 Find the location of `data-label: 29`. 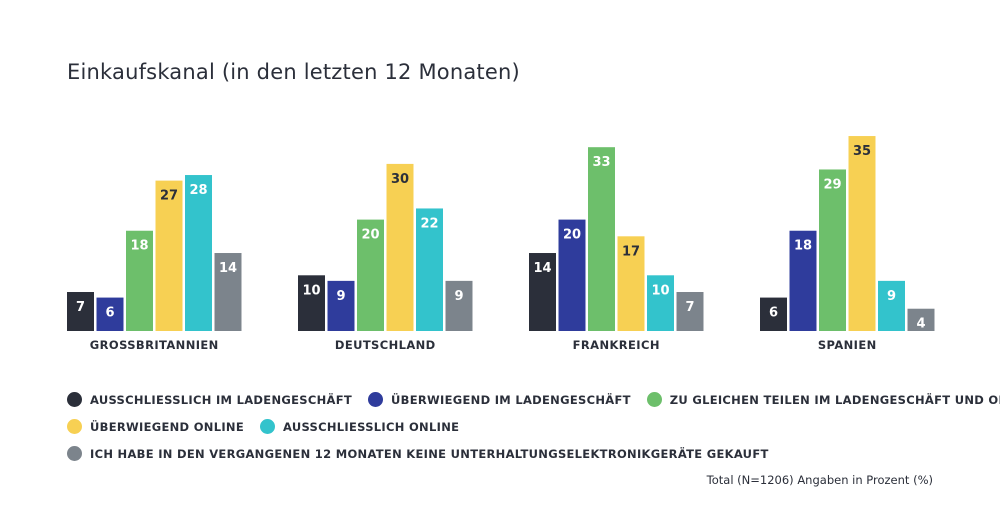

data-label: 29 is located at coordinates (832, 184).